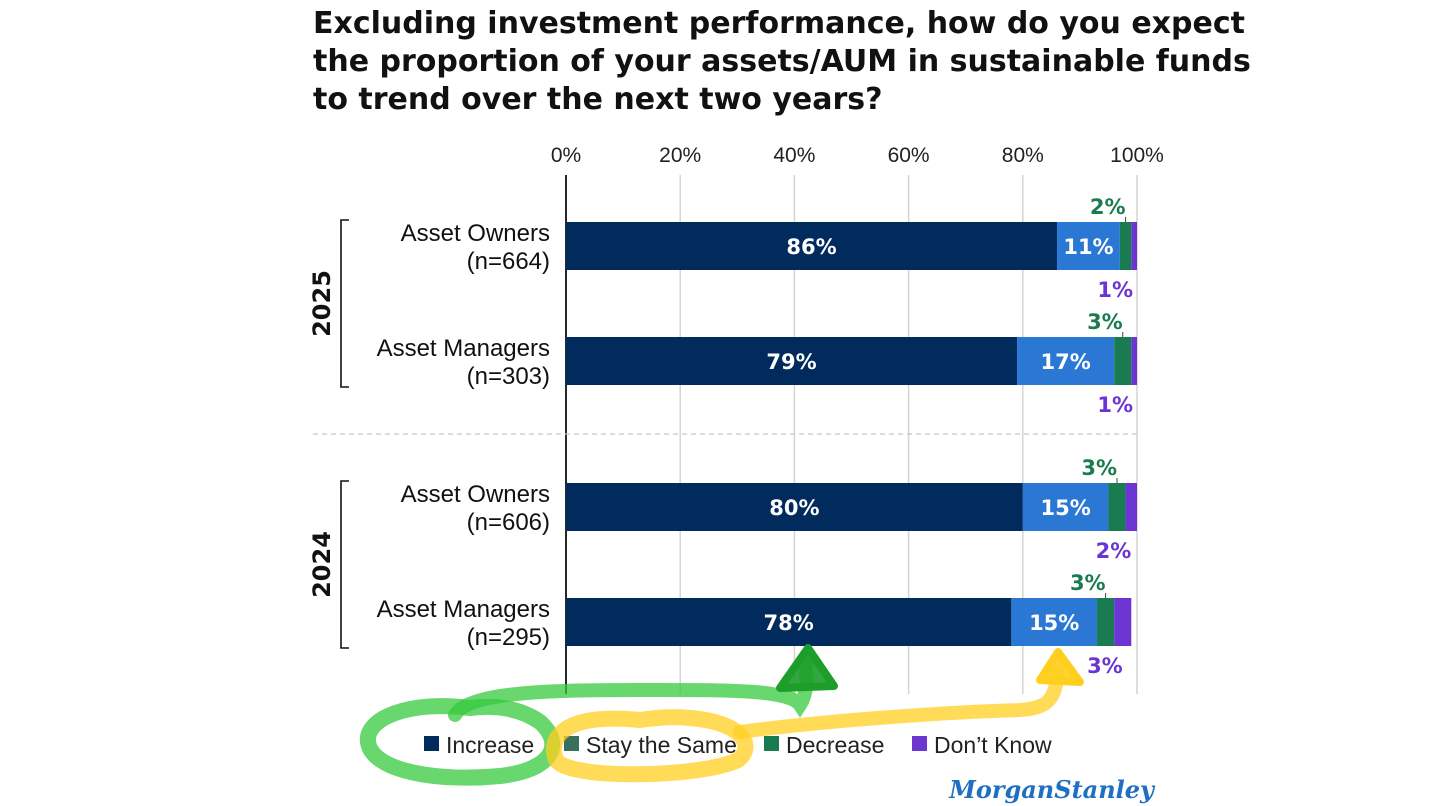 This screenshot has width=1456, height=806. What do you see at coordinates (993, 745) in the screenshot?
I see `legend-label: Don’t Know` at bounding box center [993, 745].